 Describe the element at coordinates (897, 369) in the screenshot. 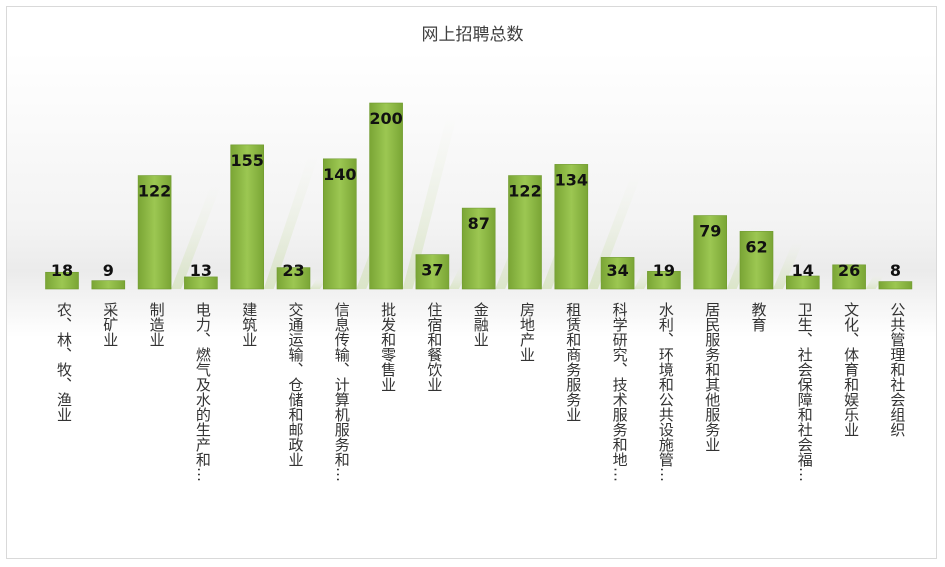

I see `category-label: 公共管理和社会组织` at that location.